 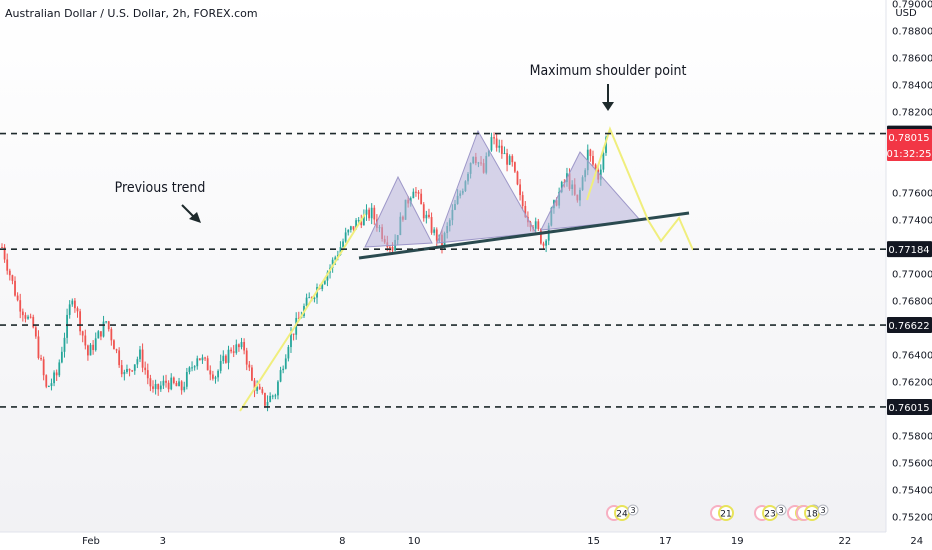 I want to click on event-badge: 24 3, so click(x=622, y=512).